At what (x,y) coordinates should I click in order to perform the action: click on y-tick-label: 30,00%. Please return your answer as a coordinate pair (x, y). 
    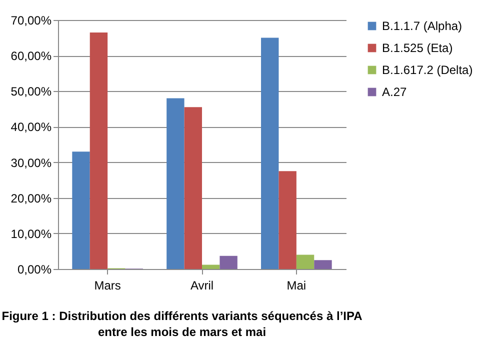
    Looking at the image, I should click on (31, 163).